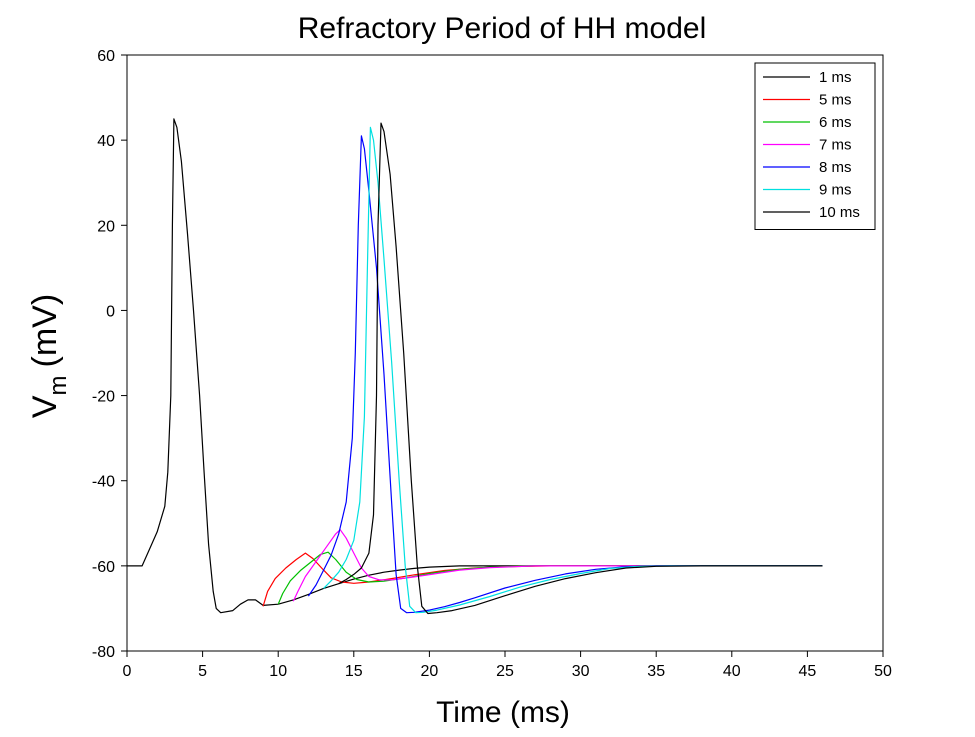 The width and height of the screenshot is (975, 737). What do you see at coordinates (109, 354) in the screenshot?
I see `y-axis-ticks: -80 -60 -40 -20 0 20 40 60` at bounding box center [109, 354].